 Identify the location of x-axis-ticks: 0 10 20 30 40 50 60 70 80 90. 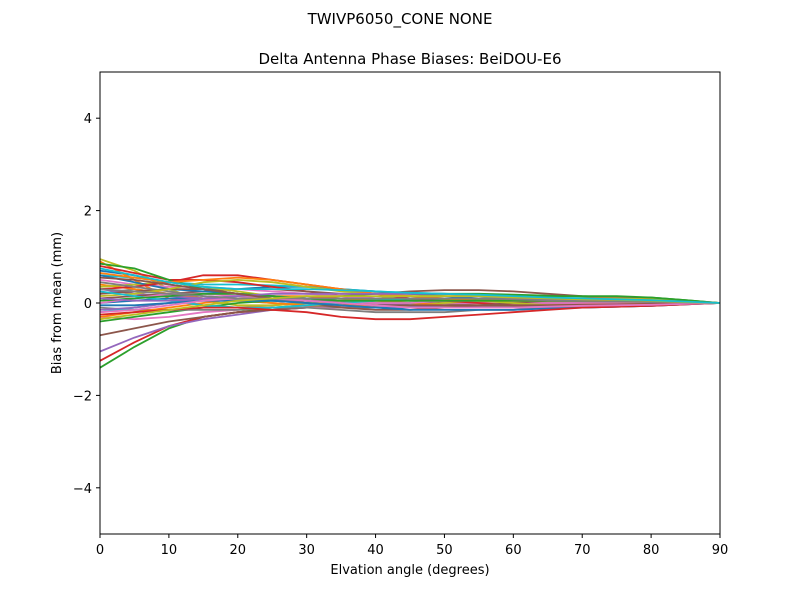
(412, 546).